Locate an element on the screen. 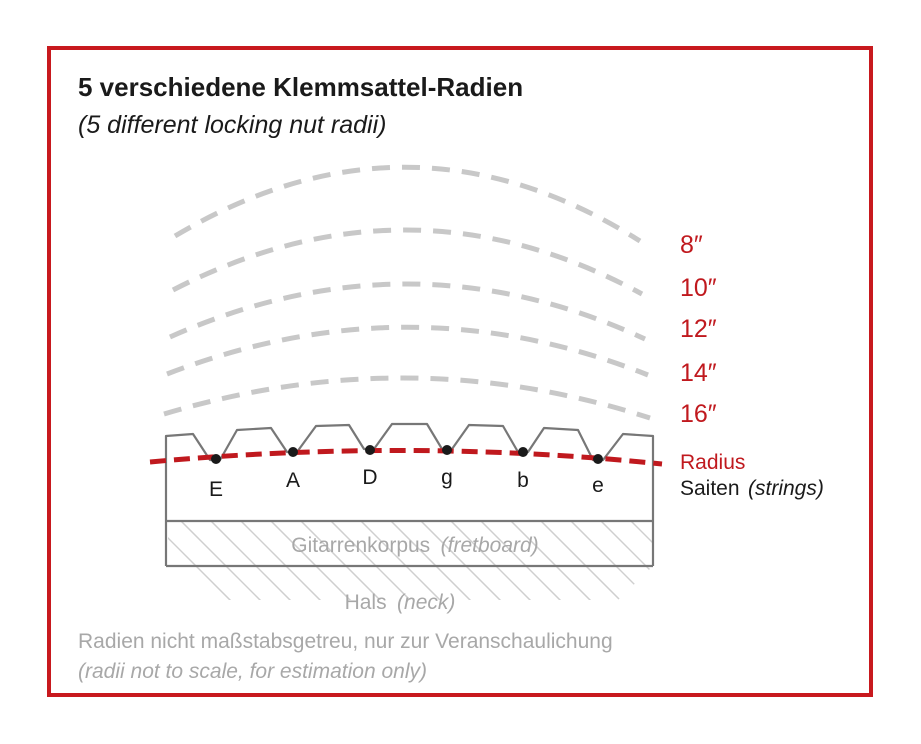 The width and height of the screenshot is (921, 744). string-label-D: D is located at coordinates (369, 477).